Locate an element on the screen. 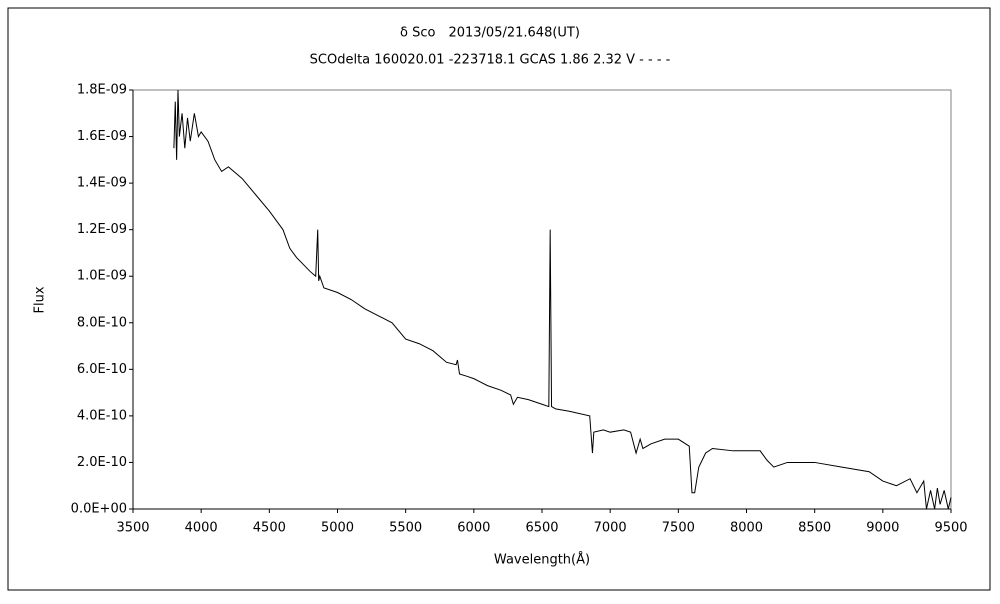 Image resolution: width=1000 pixels, height=604 pixels. y-tick-label: 1.0E-09 is located at coordinates (102, 276).